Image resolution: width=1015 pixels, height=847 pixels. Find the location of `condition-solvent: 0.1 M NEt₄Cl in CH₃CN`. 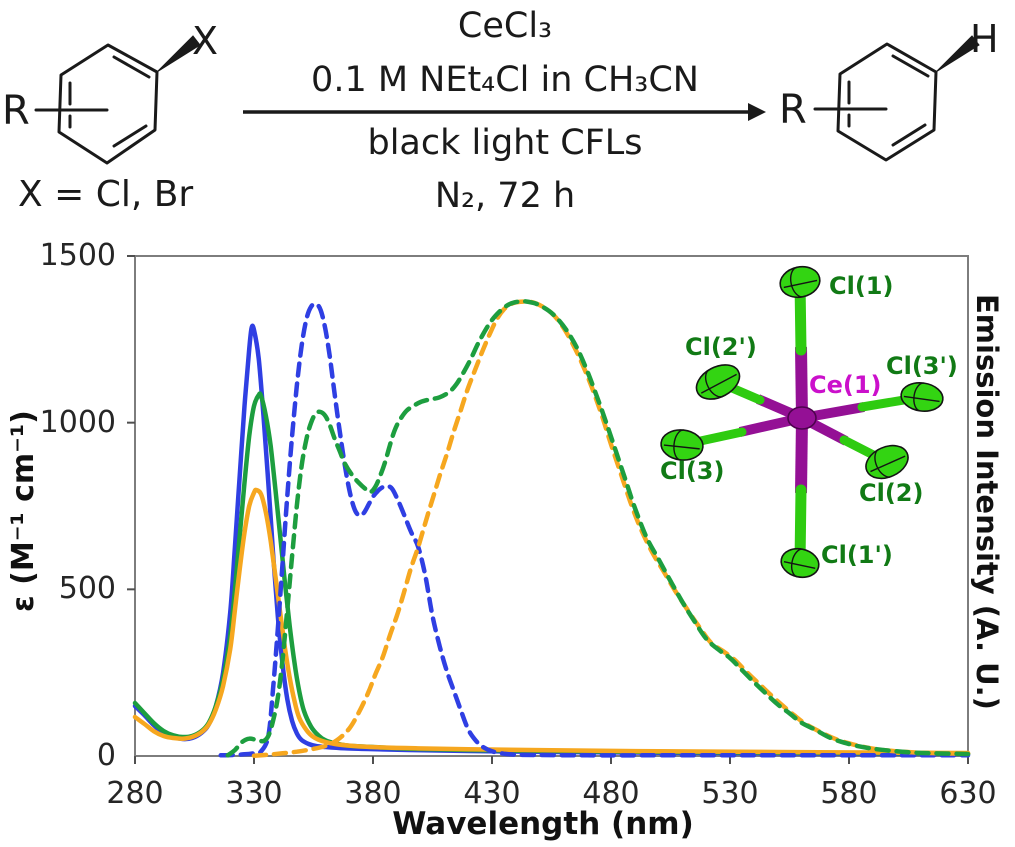

condition-solvent: 0.1 M NEt₄Cl in CH₃CN is located at coordinates (505, 80).